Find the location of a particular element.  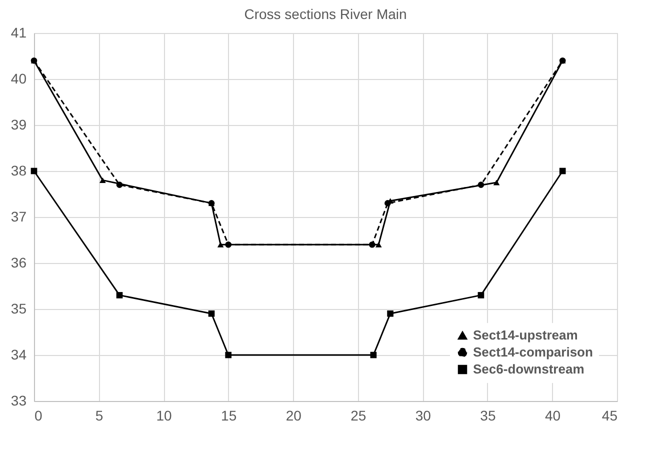

y-tick-label: 38 is located at coordinates (18, 170).